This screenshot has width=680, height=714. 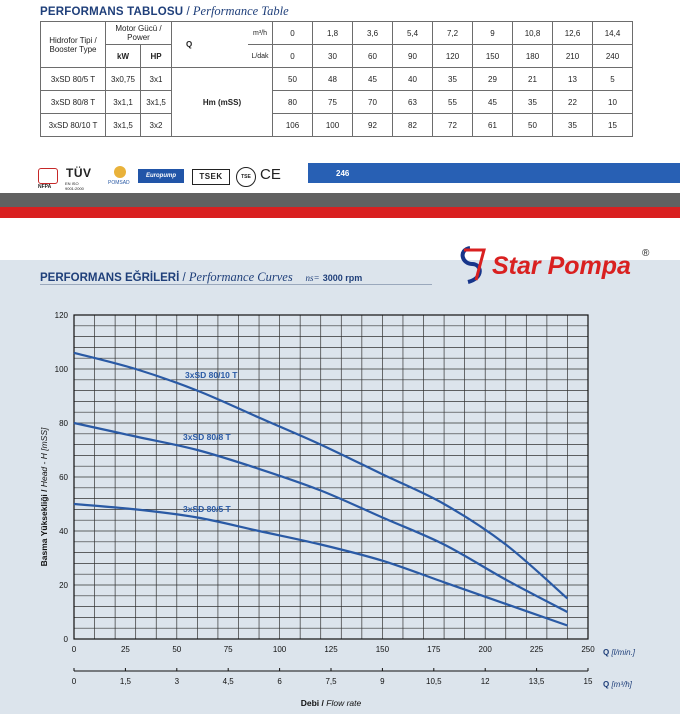 What do you see at coordinates (123, 79) in the screenshot?
I see `row-kw: 3x0,75` at bounding box center [123, 79].